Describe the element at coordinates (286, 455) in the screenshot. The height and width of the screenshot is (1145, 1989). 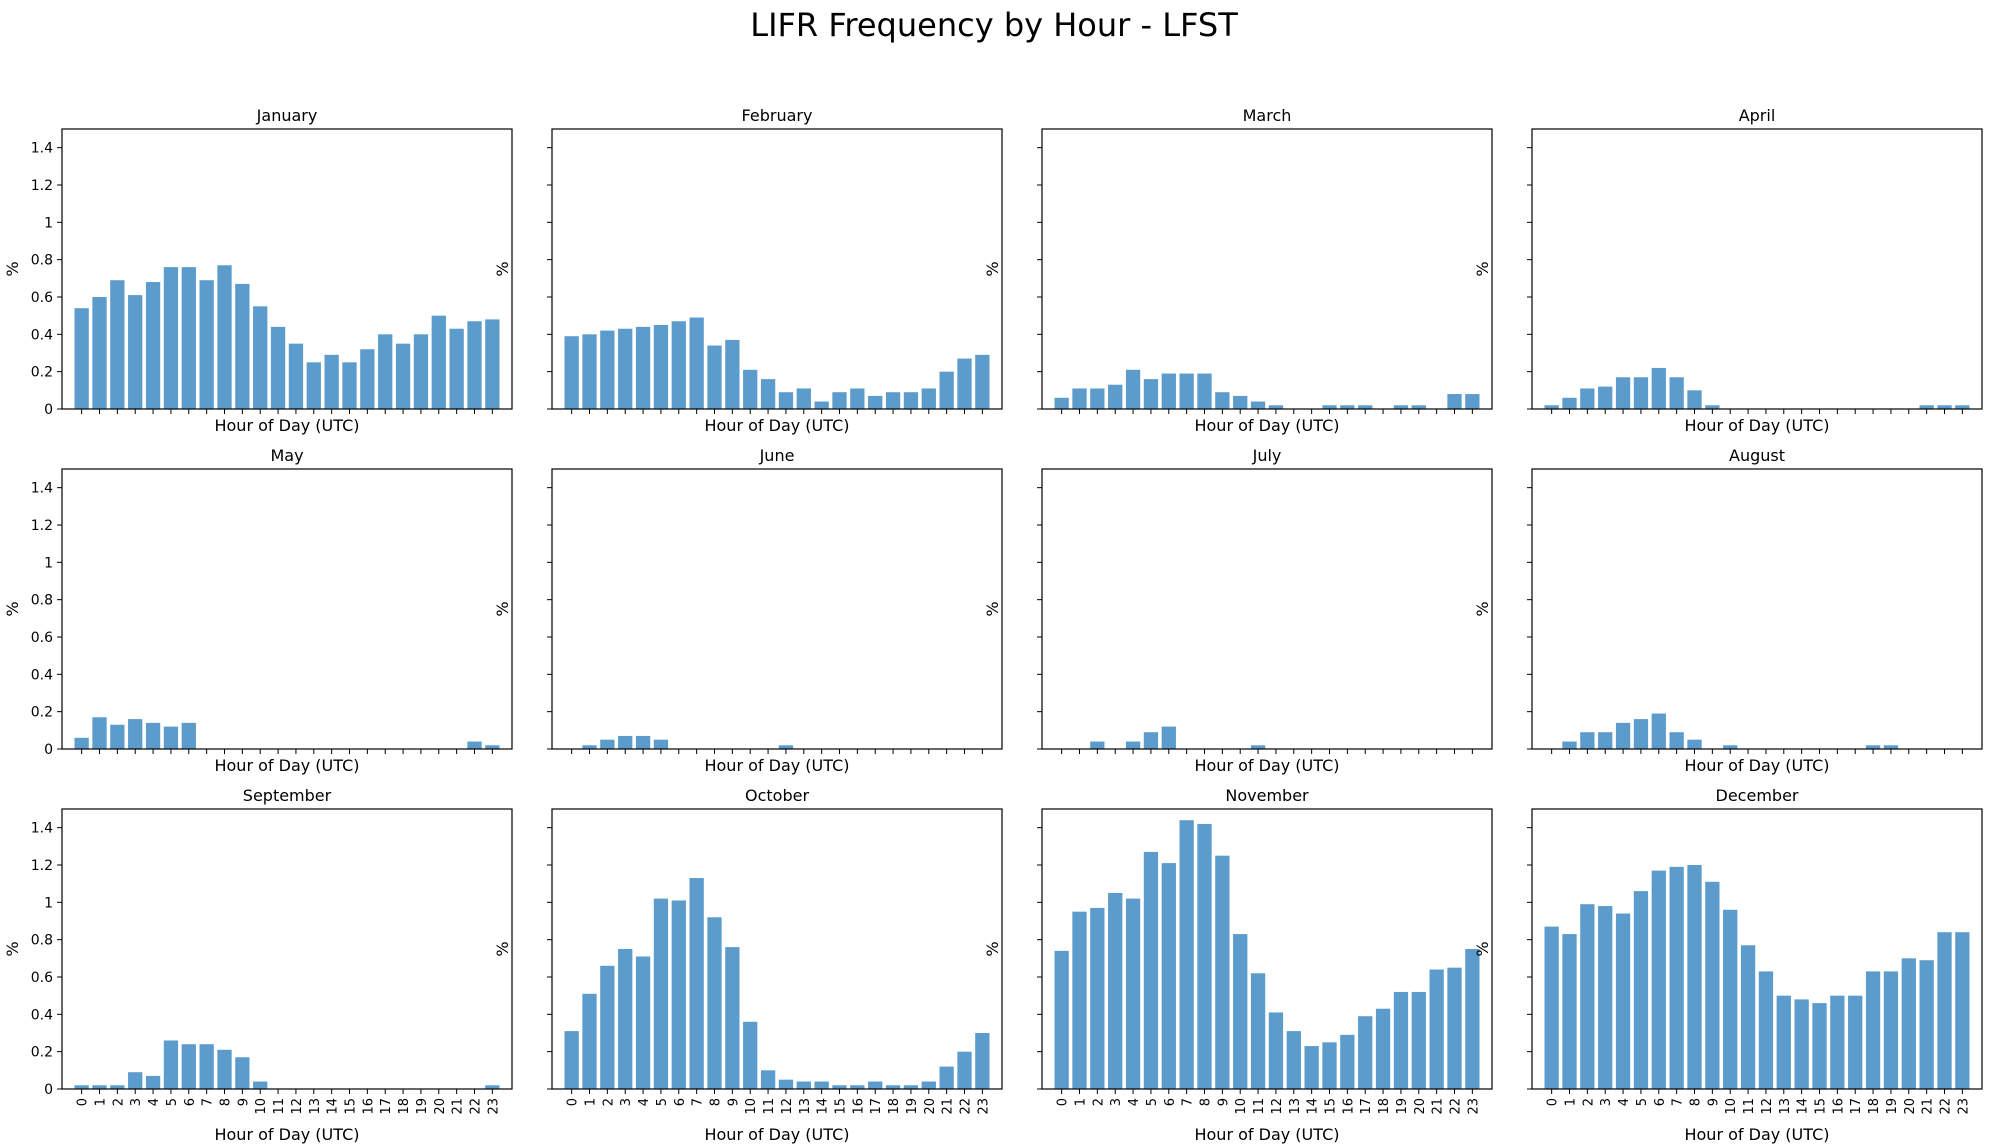
I see `subplot-title: May` at that location.